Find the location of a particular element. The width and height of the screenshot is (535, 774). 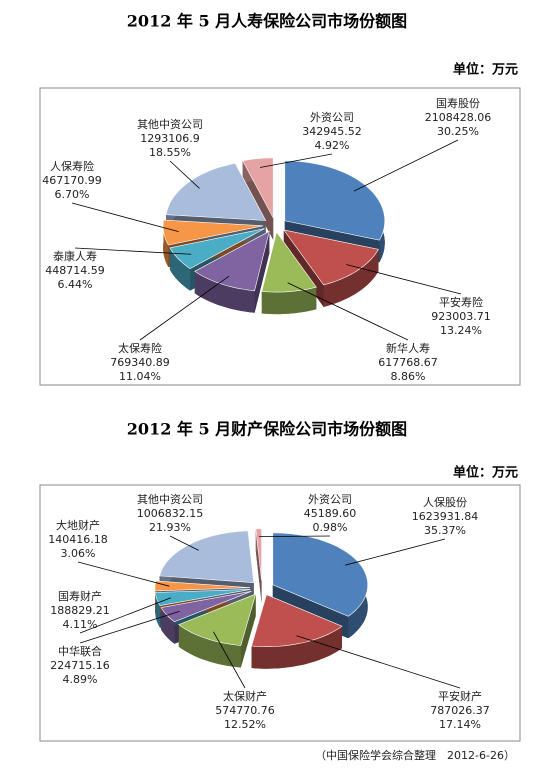

slice-value: 448714.59 is located at coordinates (75, 270).